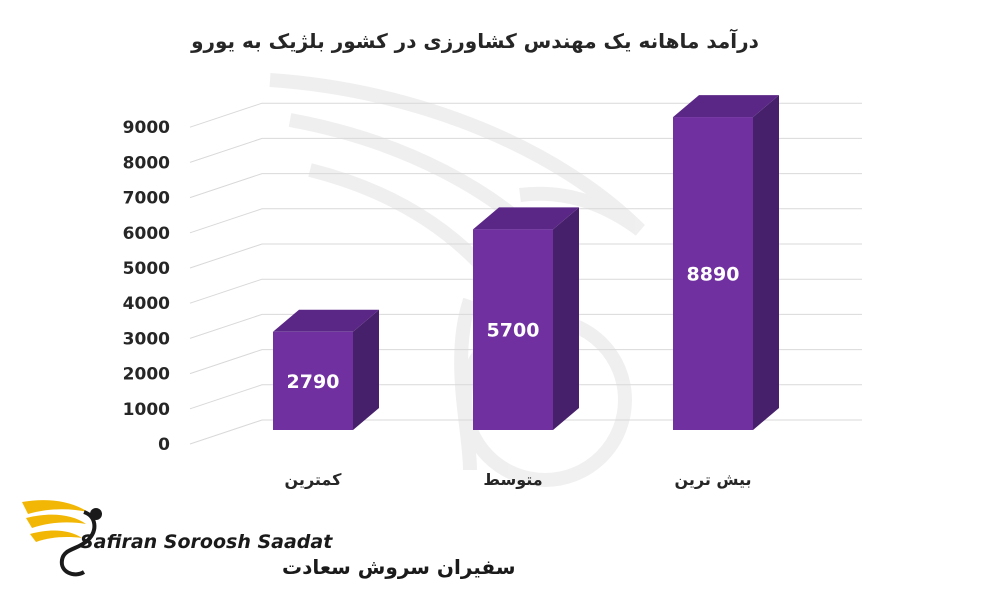 Image resolution: width=1000 pixels, height=600 pixels. I want to click on category-label: بیش ترین, so click(712, 479).